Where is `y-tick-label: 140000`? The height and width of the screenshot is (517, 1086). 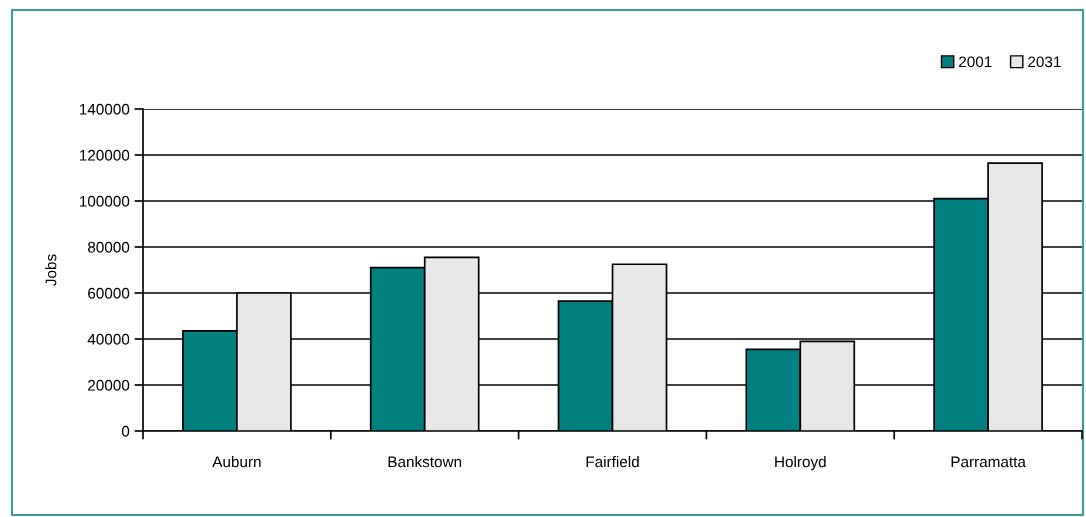
y-tick-label: 140000 is located at coordinates (105, 109).